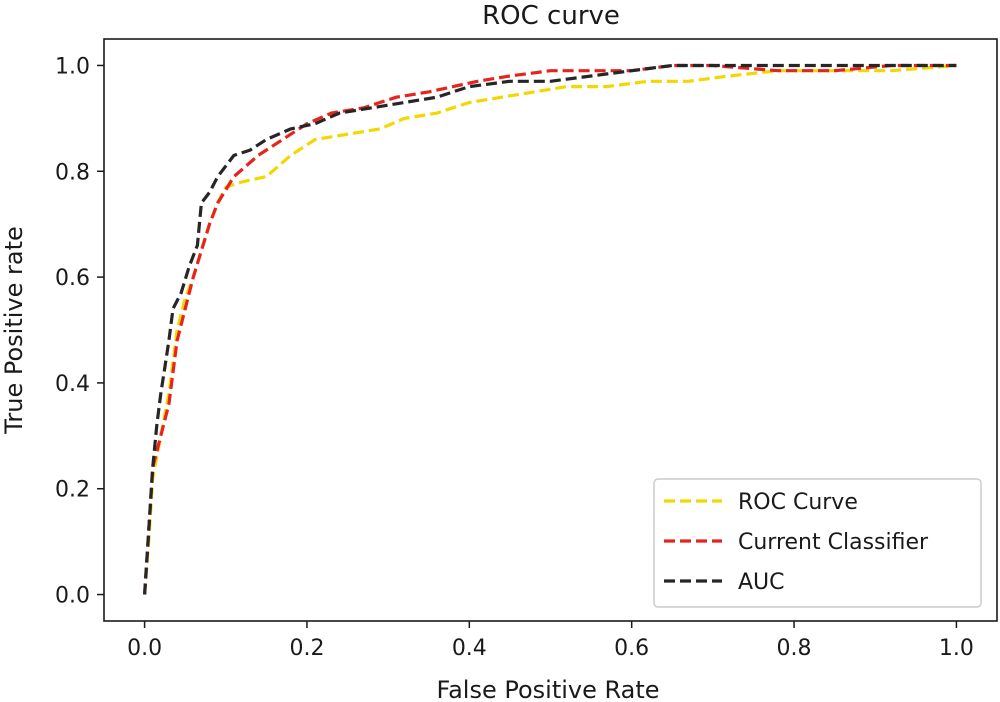 Image resolution: width=1000 pixels, height=702 pixels. Describe the element at coordinates (956, 648) in the screenshot. I see `x-tick-label: 1.0` at that location.